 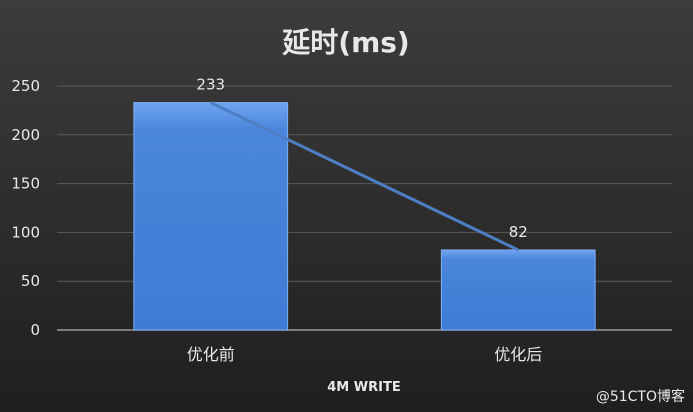 I want to click on y-tick-label: 100, so click(x=25, y=232).